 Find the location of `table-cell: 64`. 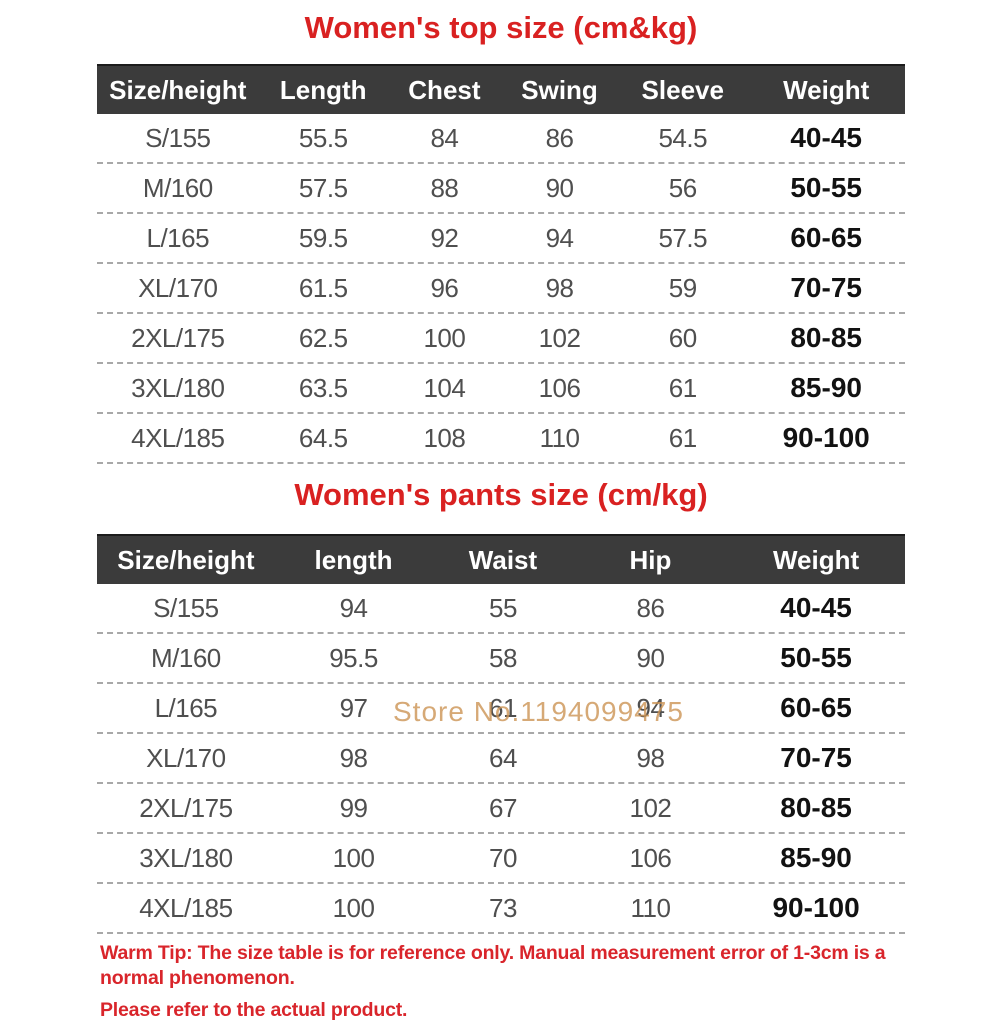

table-cell: 64 is located at coordinates (503, 757).